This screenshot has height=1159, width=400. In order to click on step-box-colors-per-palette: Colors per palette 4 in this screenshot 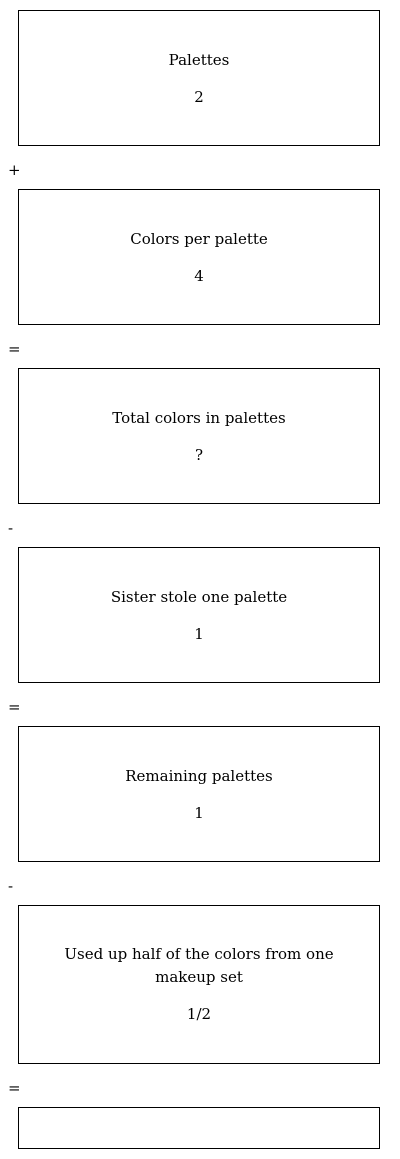, I will do `click(199, 257)`.